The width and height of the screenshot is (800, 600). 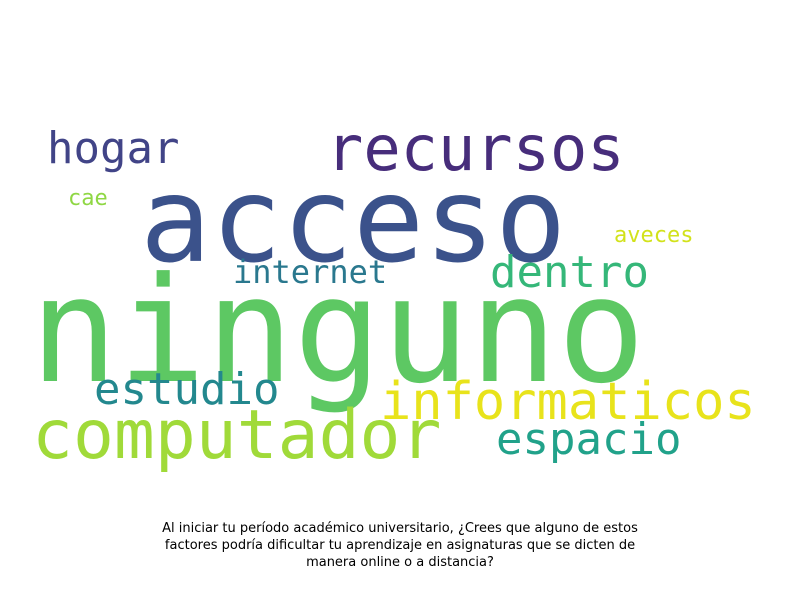 What do you see at coordinates (310, 272) in the screenshot?
I see `word-internet: internet` at bounding box center [310, 272].